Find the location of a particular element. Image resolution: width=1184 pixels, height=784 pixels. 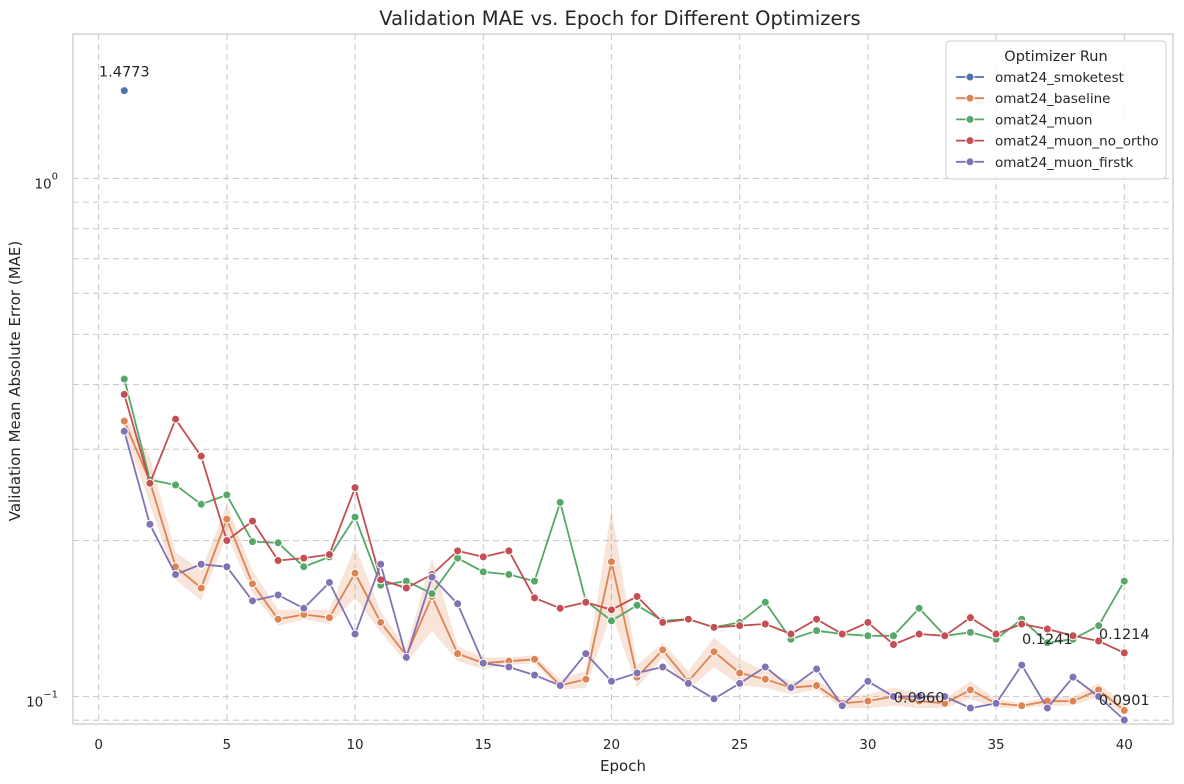

y-tick-label: 10⁰ is located at coordinates (46, 181).